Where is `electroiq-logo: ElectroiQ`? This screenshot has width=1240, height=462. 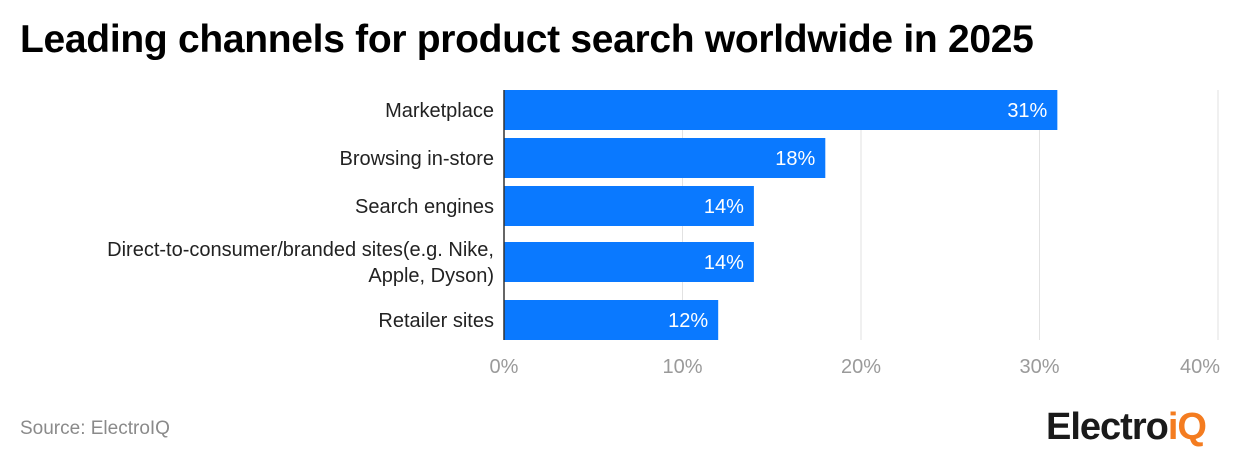
electroiq-logo: ElectroiQ is located at coordinates (1126, 427).